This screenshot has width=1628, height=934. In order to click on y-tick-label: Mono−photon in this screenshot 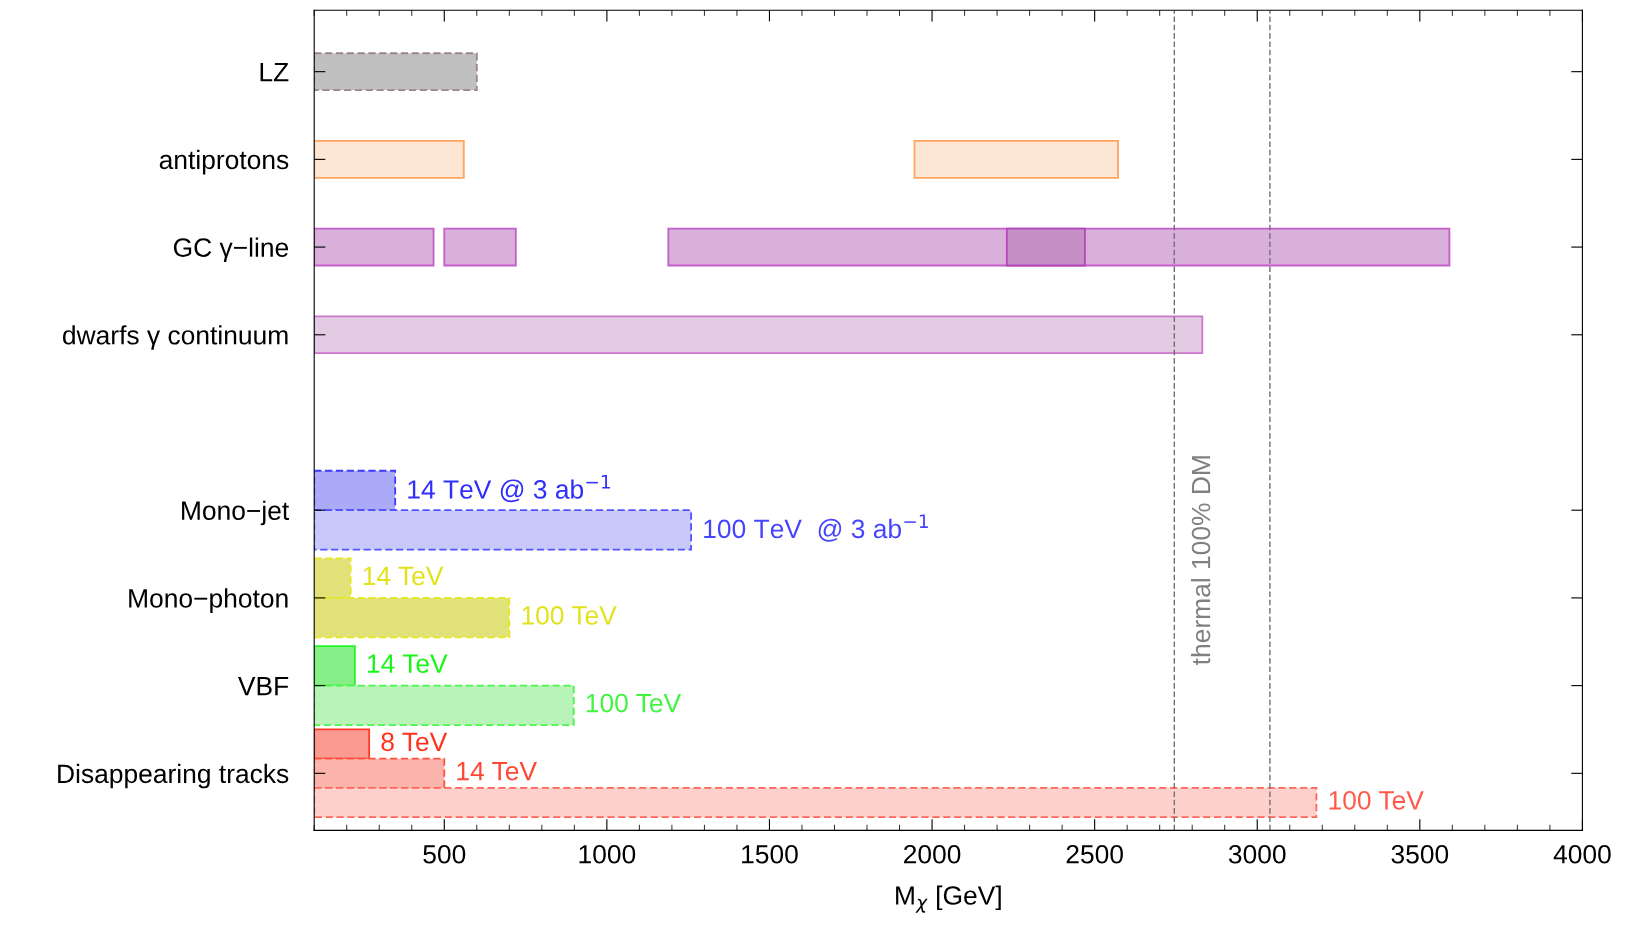, I will do `click(208, 600)`.